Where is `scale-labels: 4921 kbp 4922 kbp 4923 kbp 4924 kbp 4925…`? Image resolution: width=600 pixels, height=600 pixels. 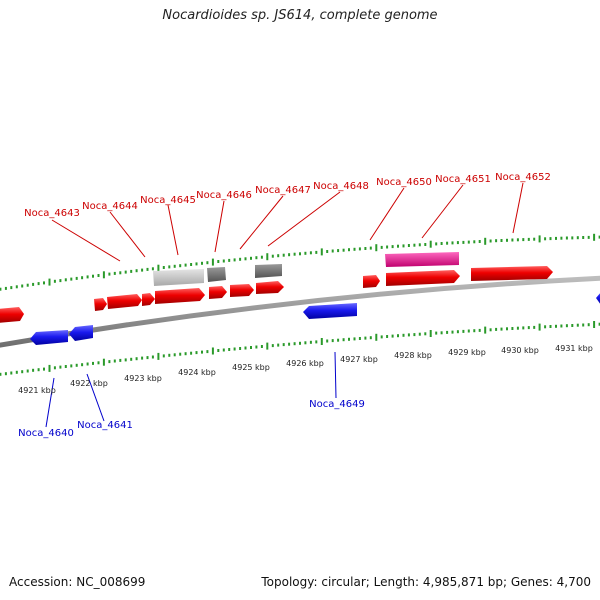 scale-labels: 4921 kbp 4922 kbp 4923 kbp 4924 kbp 4925… is located at coordinates (305, 369).